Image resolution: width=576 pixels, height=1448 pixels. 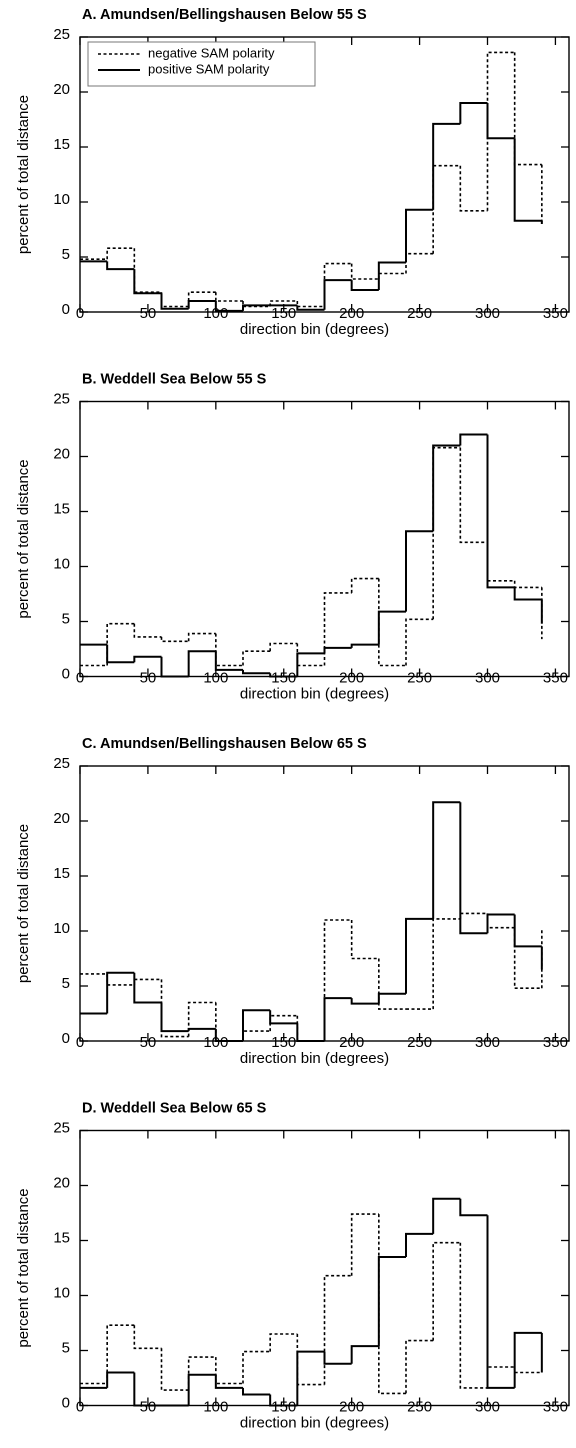 What do you see at coordinates (174, 379) in the screenshot?
I see `chart-title: B. Weddell Sea Below 55 S` at bounding box center [174, 379].